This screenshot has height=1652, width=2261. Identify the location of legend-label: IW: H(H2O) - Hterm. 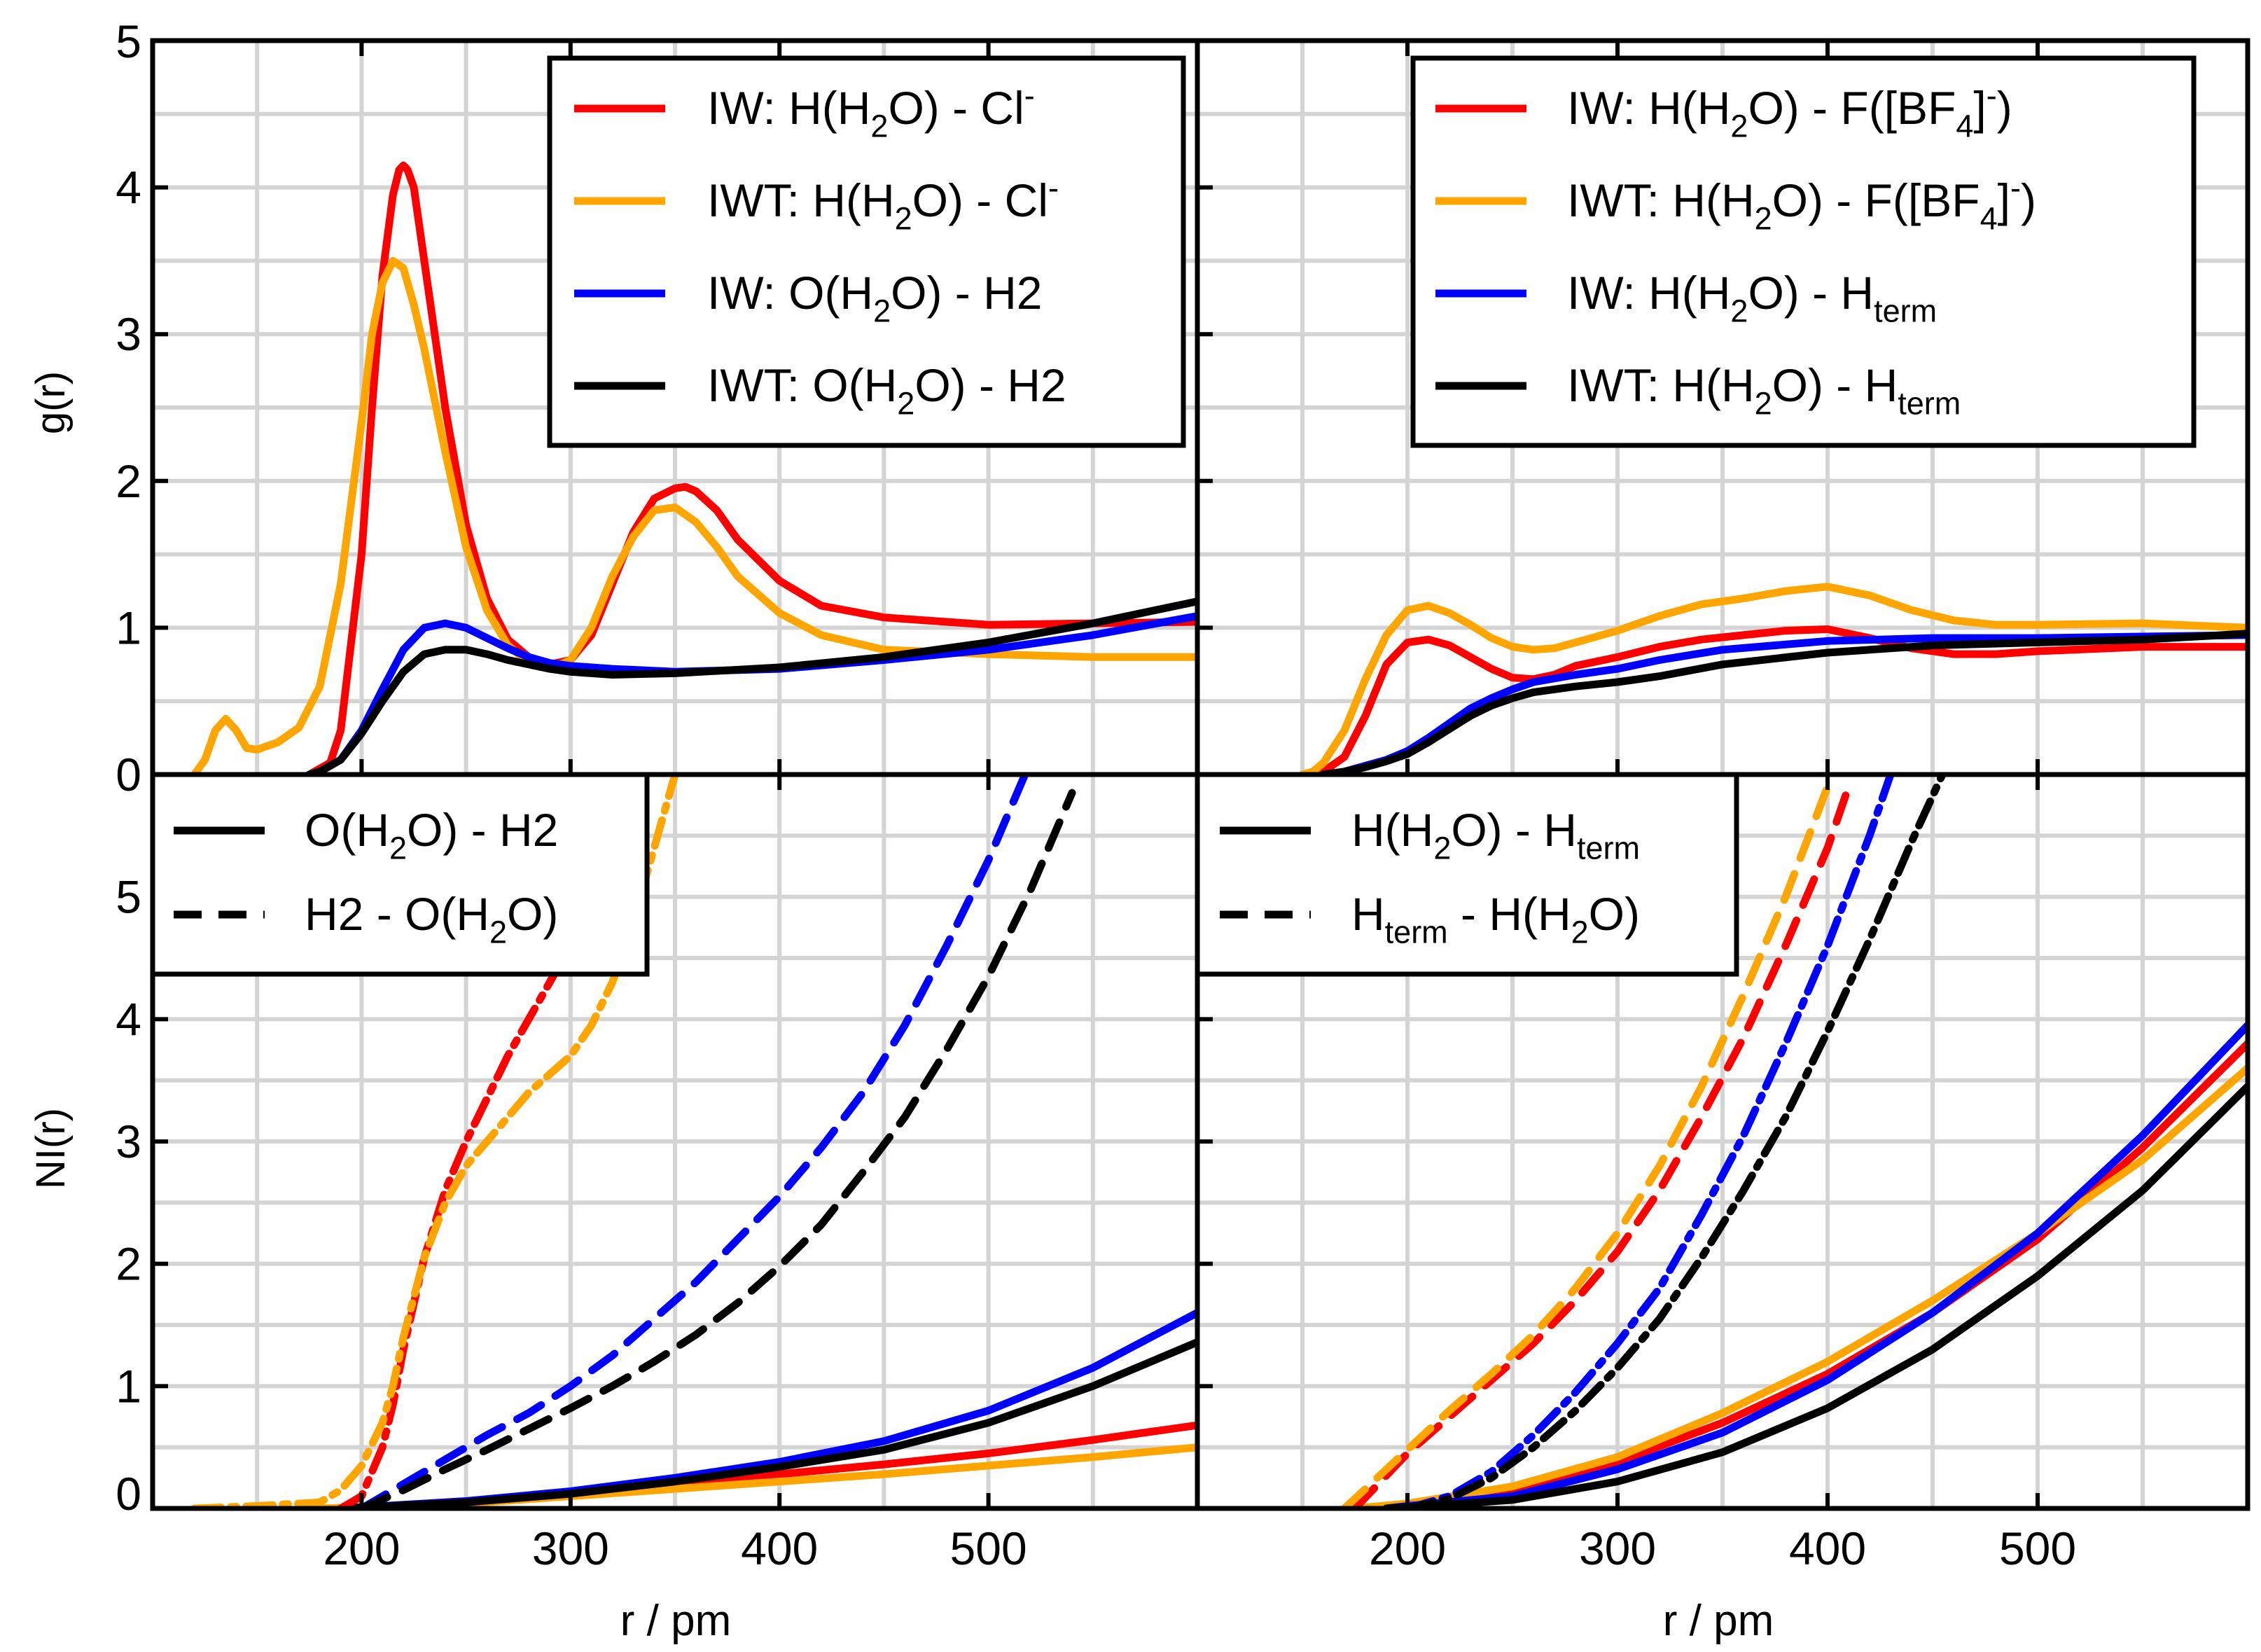
(1752, 298).